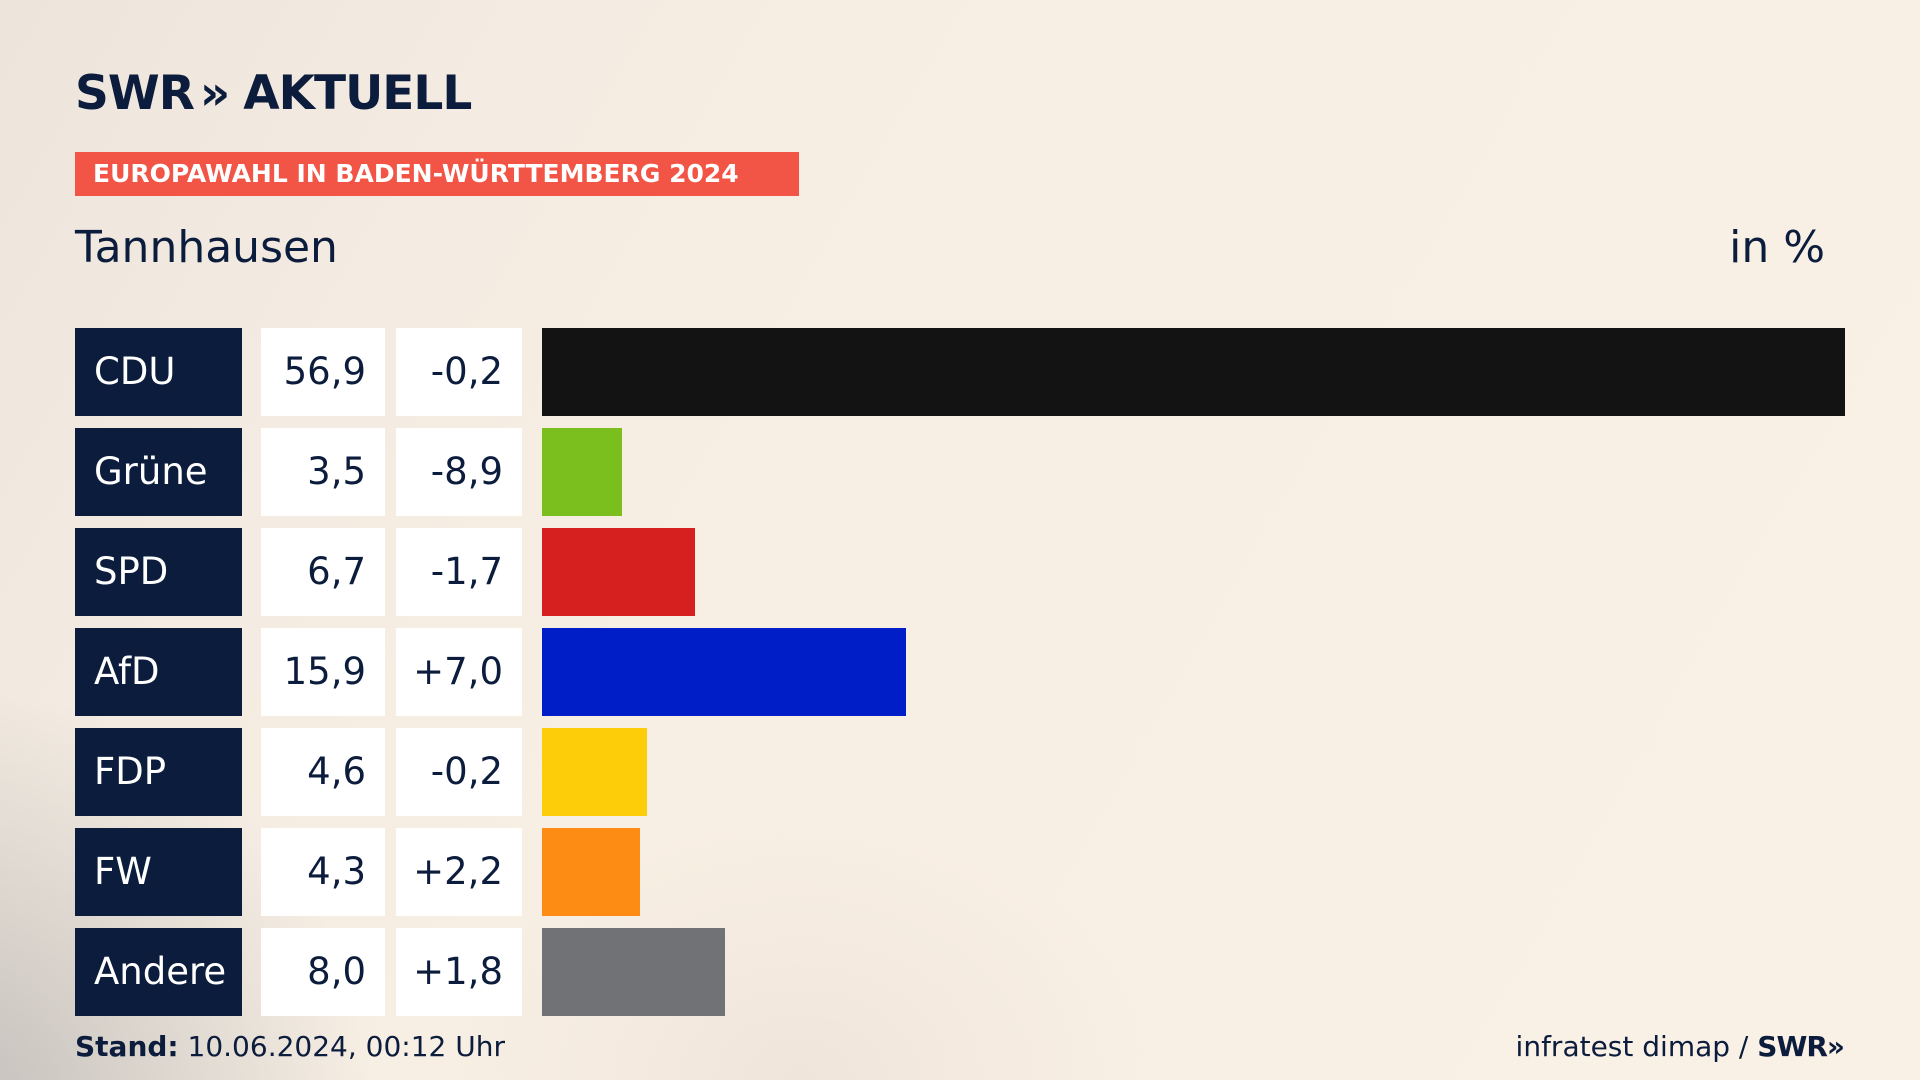  What do you see at coordinates (459, 472) in the screenshot?
I see `change-label: -8,9` at bounding box center [459, 472].